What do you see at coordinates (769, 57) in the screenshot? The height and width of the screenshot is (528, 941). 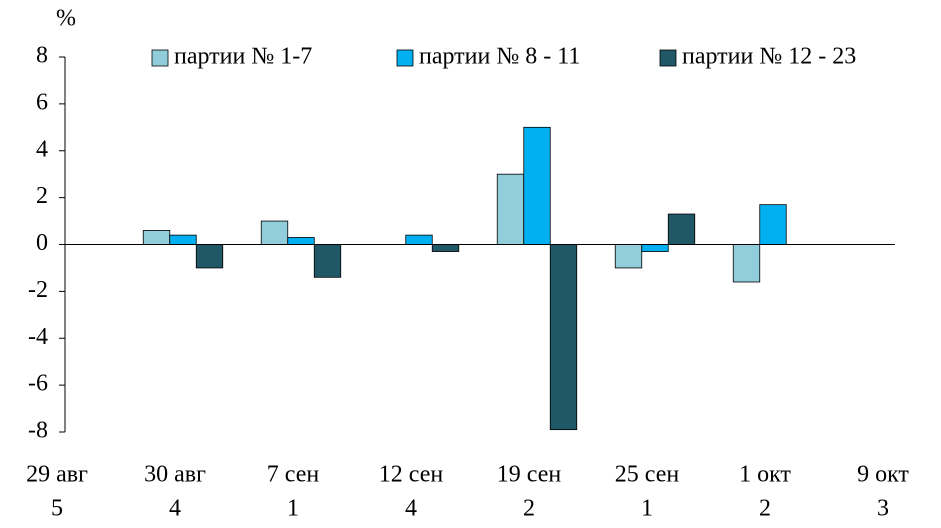 I see `legend-label: партии № 12 - 23` at bounding box center [769, 57].